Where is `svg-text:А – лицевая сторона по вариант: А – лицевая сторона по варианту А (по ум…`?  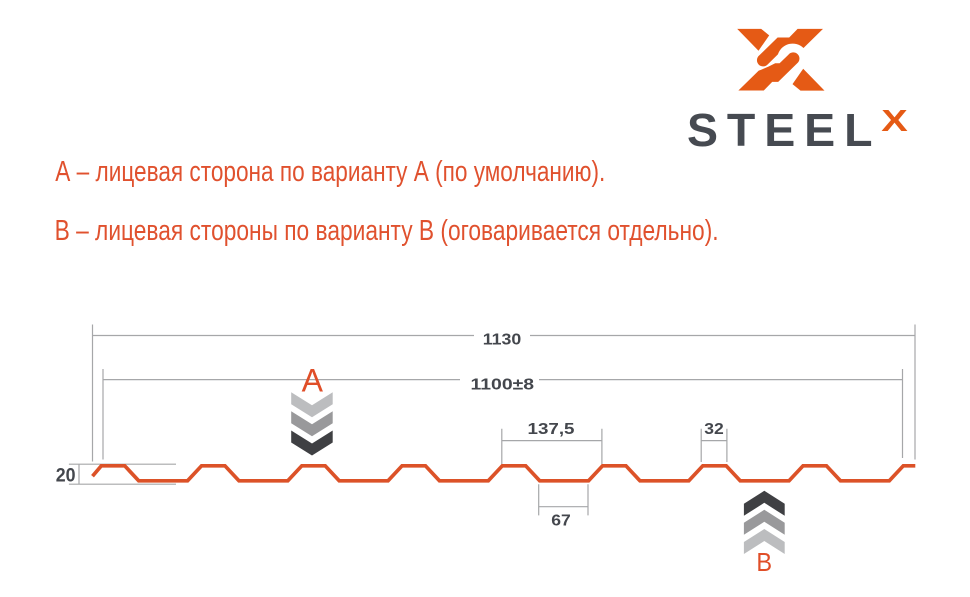 svg-text:А – лицевая сторона по вариант: А – лицевая сторона по варианту А (по ум… is located at coordinates (330, 172).